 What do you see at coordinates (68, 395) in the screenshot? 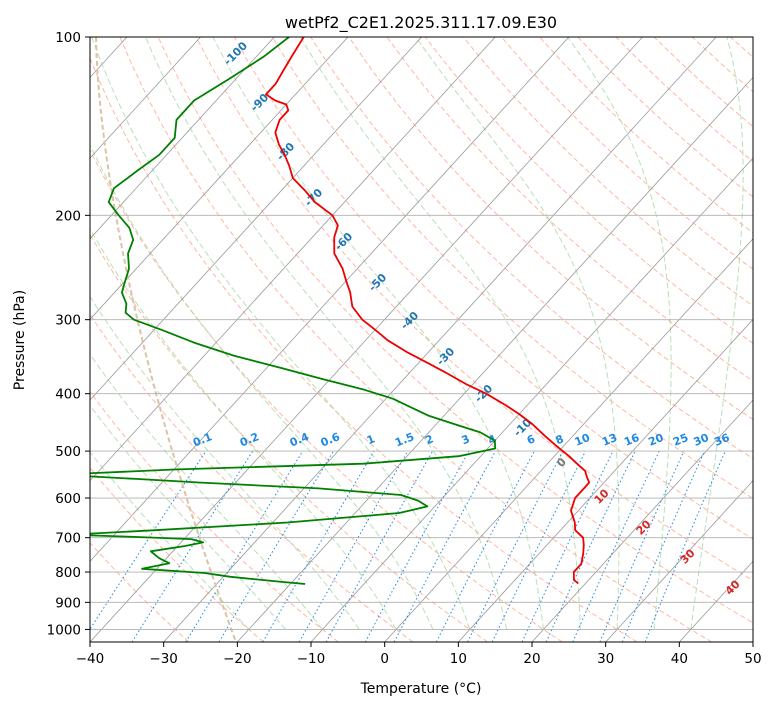
I see `y-tick-label: 400` at bounding box center [68, 395].